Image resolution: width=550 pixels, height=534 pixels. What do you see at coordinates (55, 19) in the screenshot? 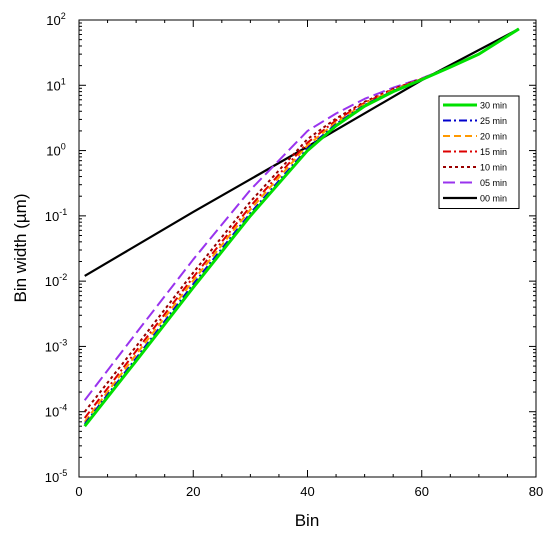
I see `y-tick-label: 10²` at bounding box center [55, 19].